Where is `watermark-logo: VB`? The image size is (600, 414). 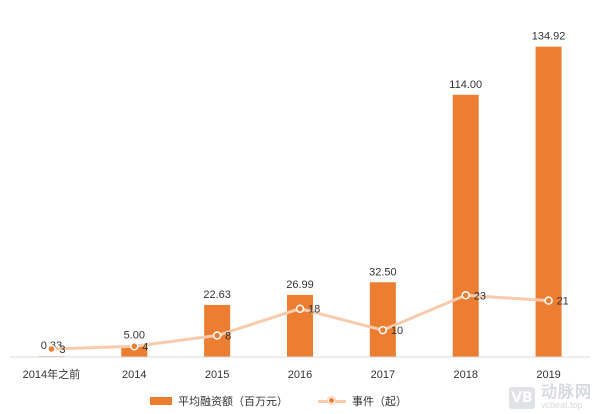 watermark-logo: VB is located at coordinates (521, 397).